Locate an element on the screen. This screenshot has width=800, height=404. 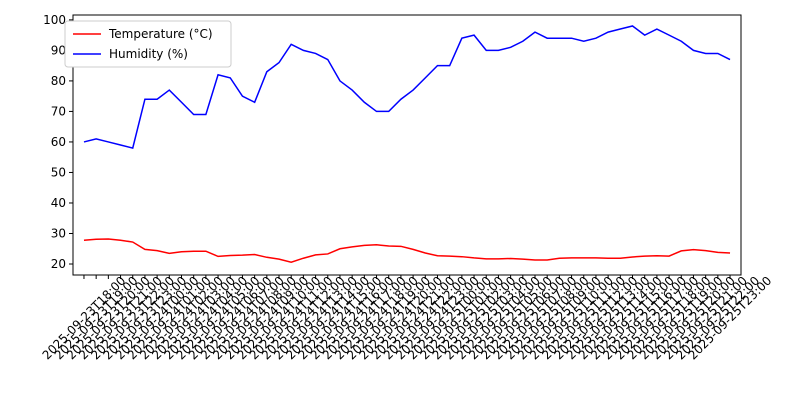
y-tick-label: 20 is located at coordinates (58, 264).